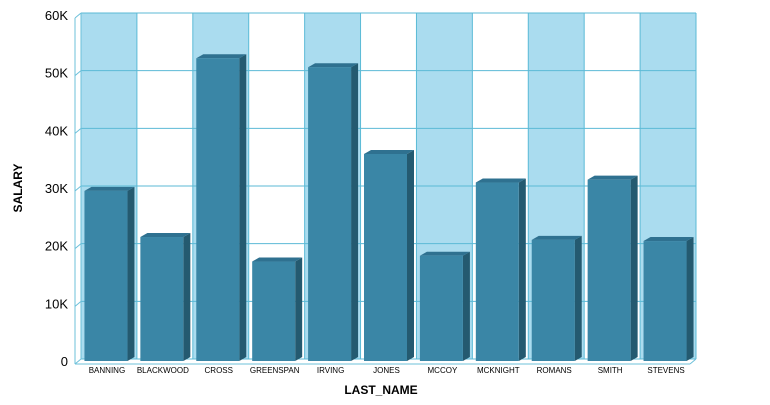 The height and width of the screenshot is (405, 770). Describe the element at coordinates (380, 390) in the screenshot. I see `x-axis-label: LAST_NAME` at that location.